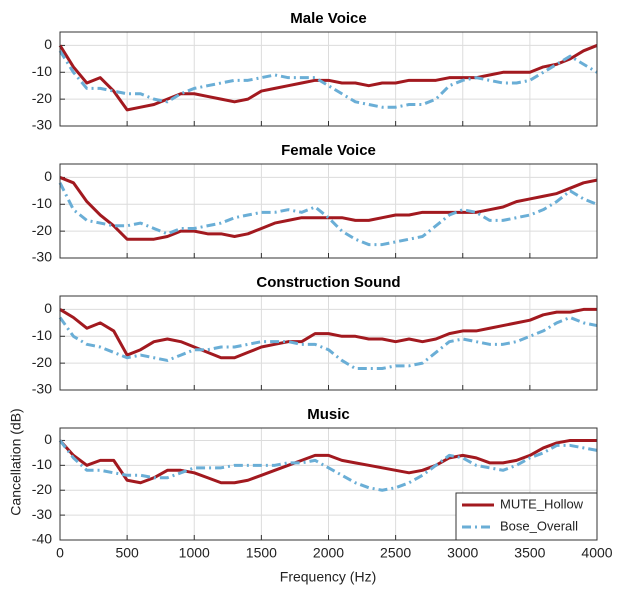  I want to click on x-tick-label: 0, so click(60, 553).